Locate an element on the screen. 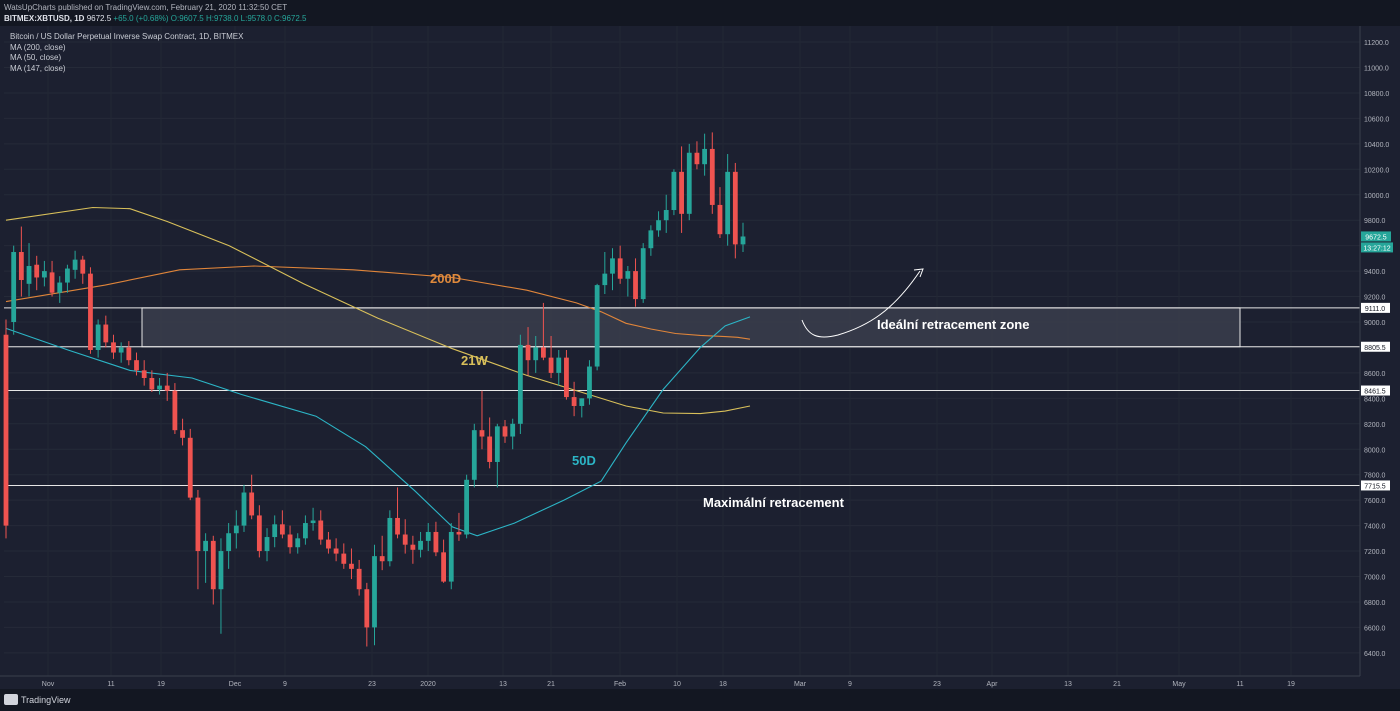  countdown-tag-label: 13:27:12 is located at coordinates (1376, 248).